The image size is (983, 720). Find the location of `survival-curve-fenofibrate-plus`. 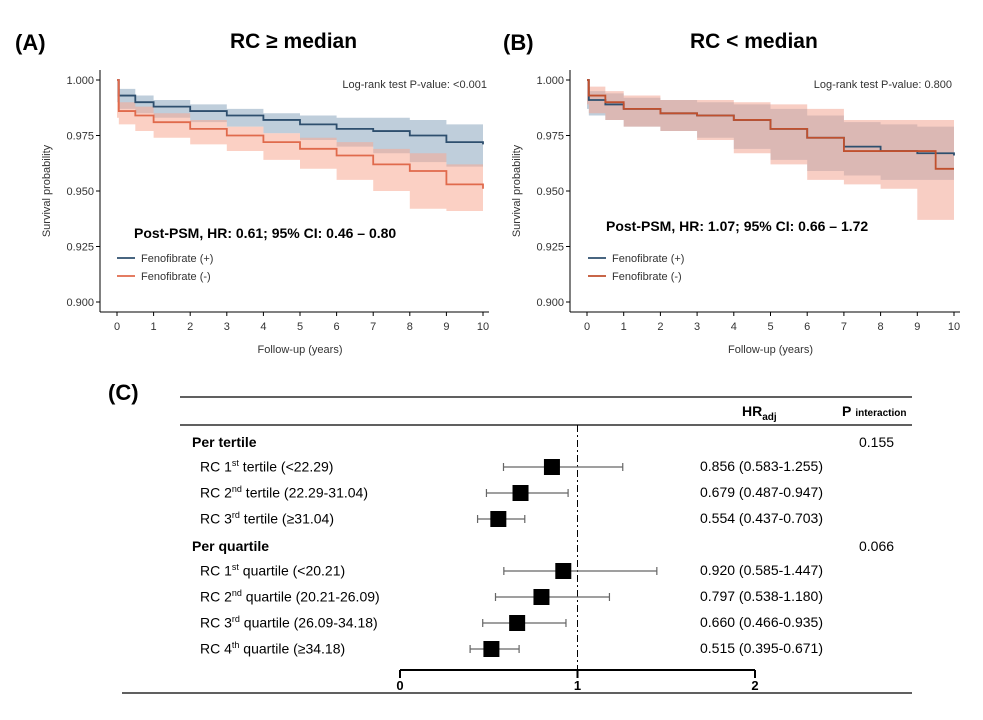

survival-curve-fenofibrate-plus is located at coordinates (300, 112).